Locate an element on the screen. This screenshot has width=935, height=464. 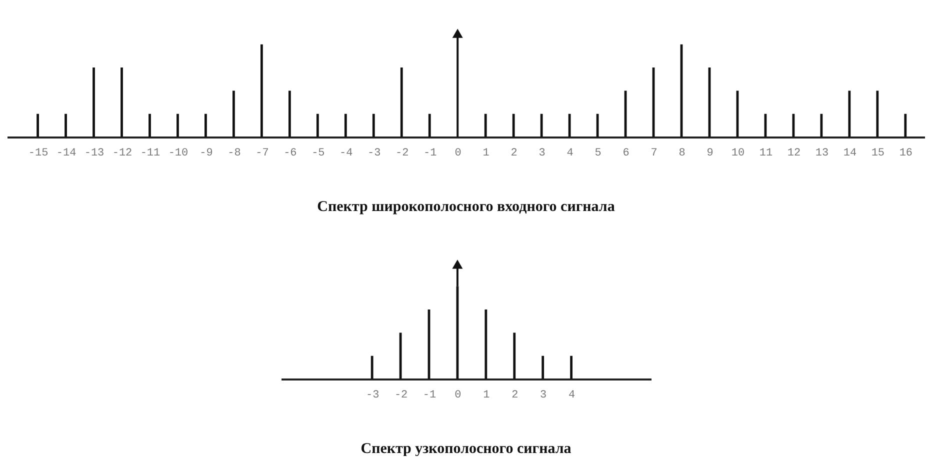
x-tick-label: -8 is located at coordinates (234, 154).